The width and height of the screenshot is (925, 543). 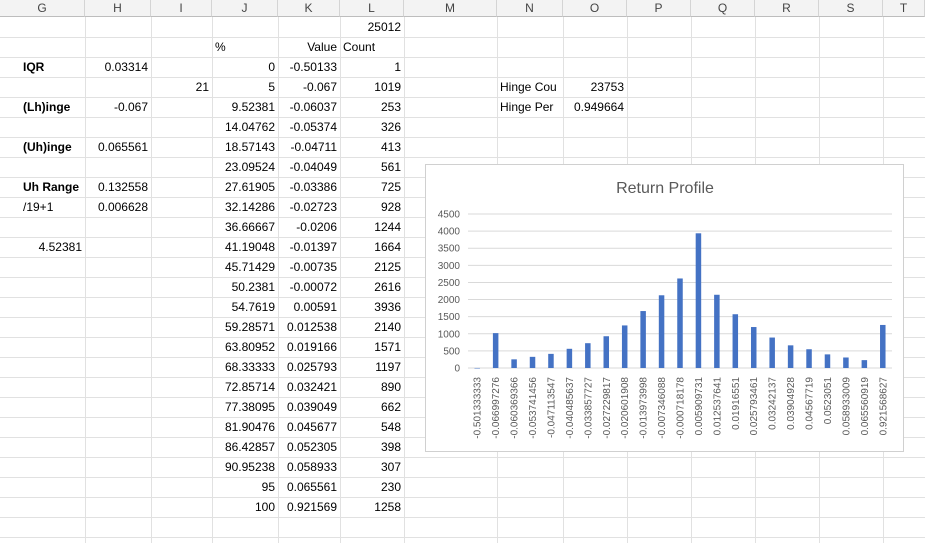 I want to click on table-cell-count: 548, so click(x=390, y=427).